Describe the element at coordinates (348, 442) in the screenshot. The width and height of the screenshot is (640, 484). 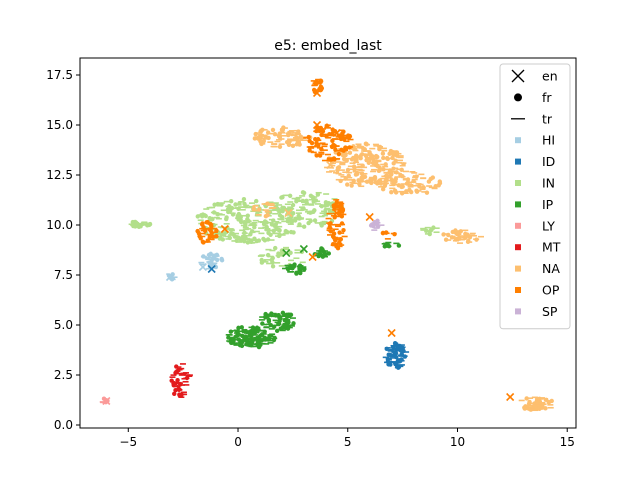
I see `x-tick-label-5: 5` at that location.